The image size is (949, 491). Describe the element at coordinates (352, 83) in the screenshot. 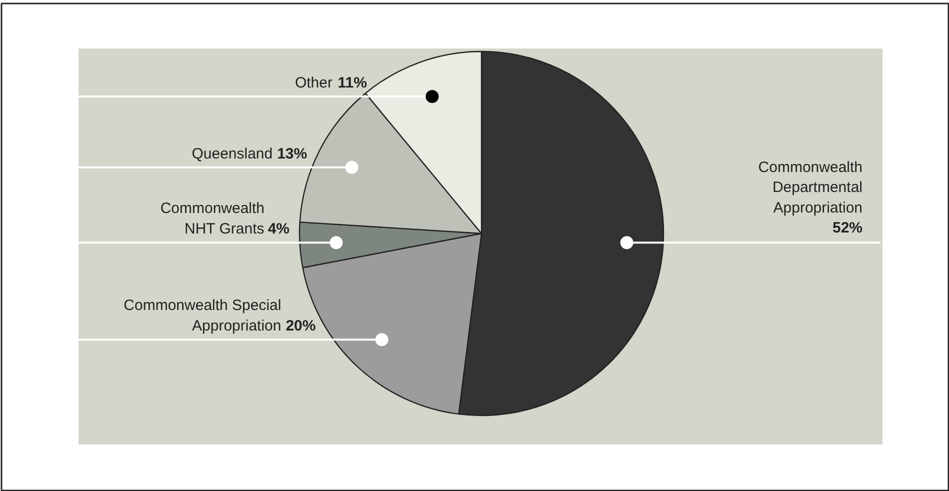

I see `data-label: 11%` at that location.